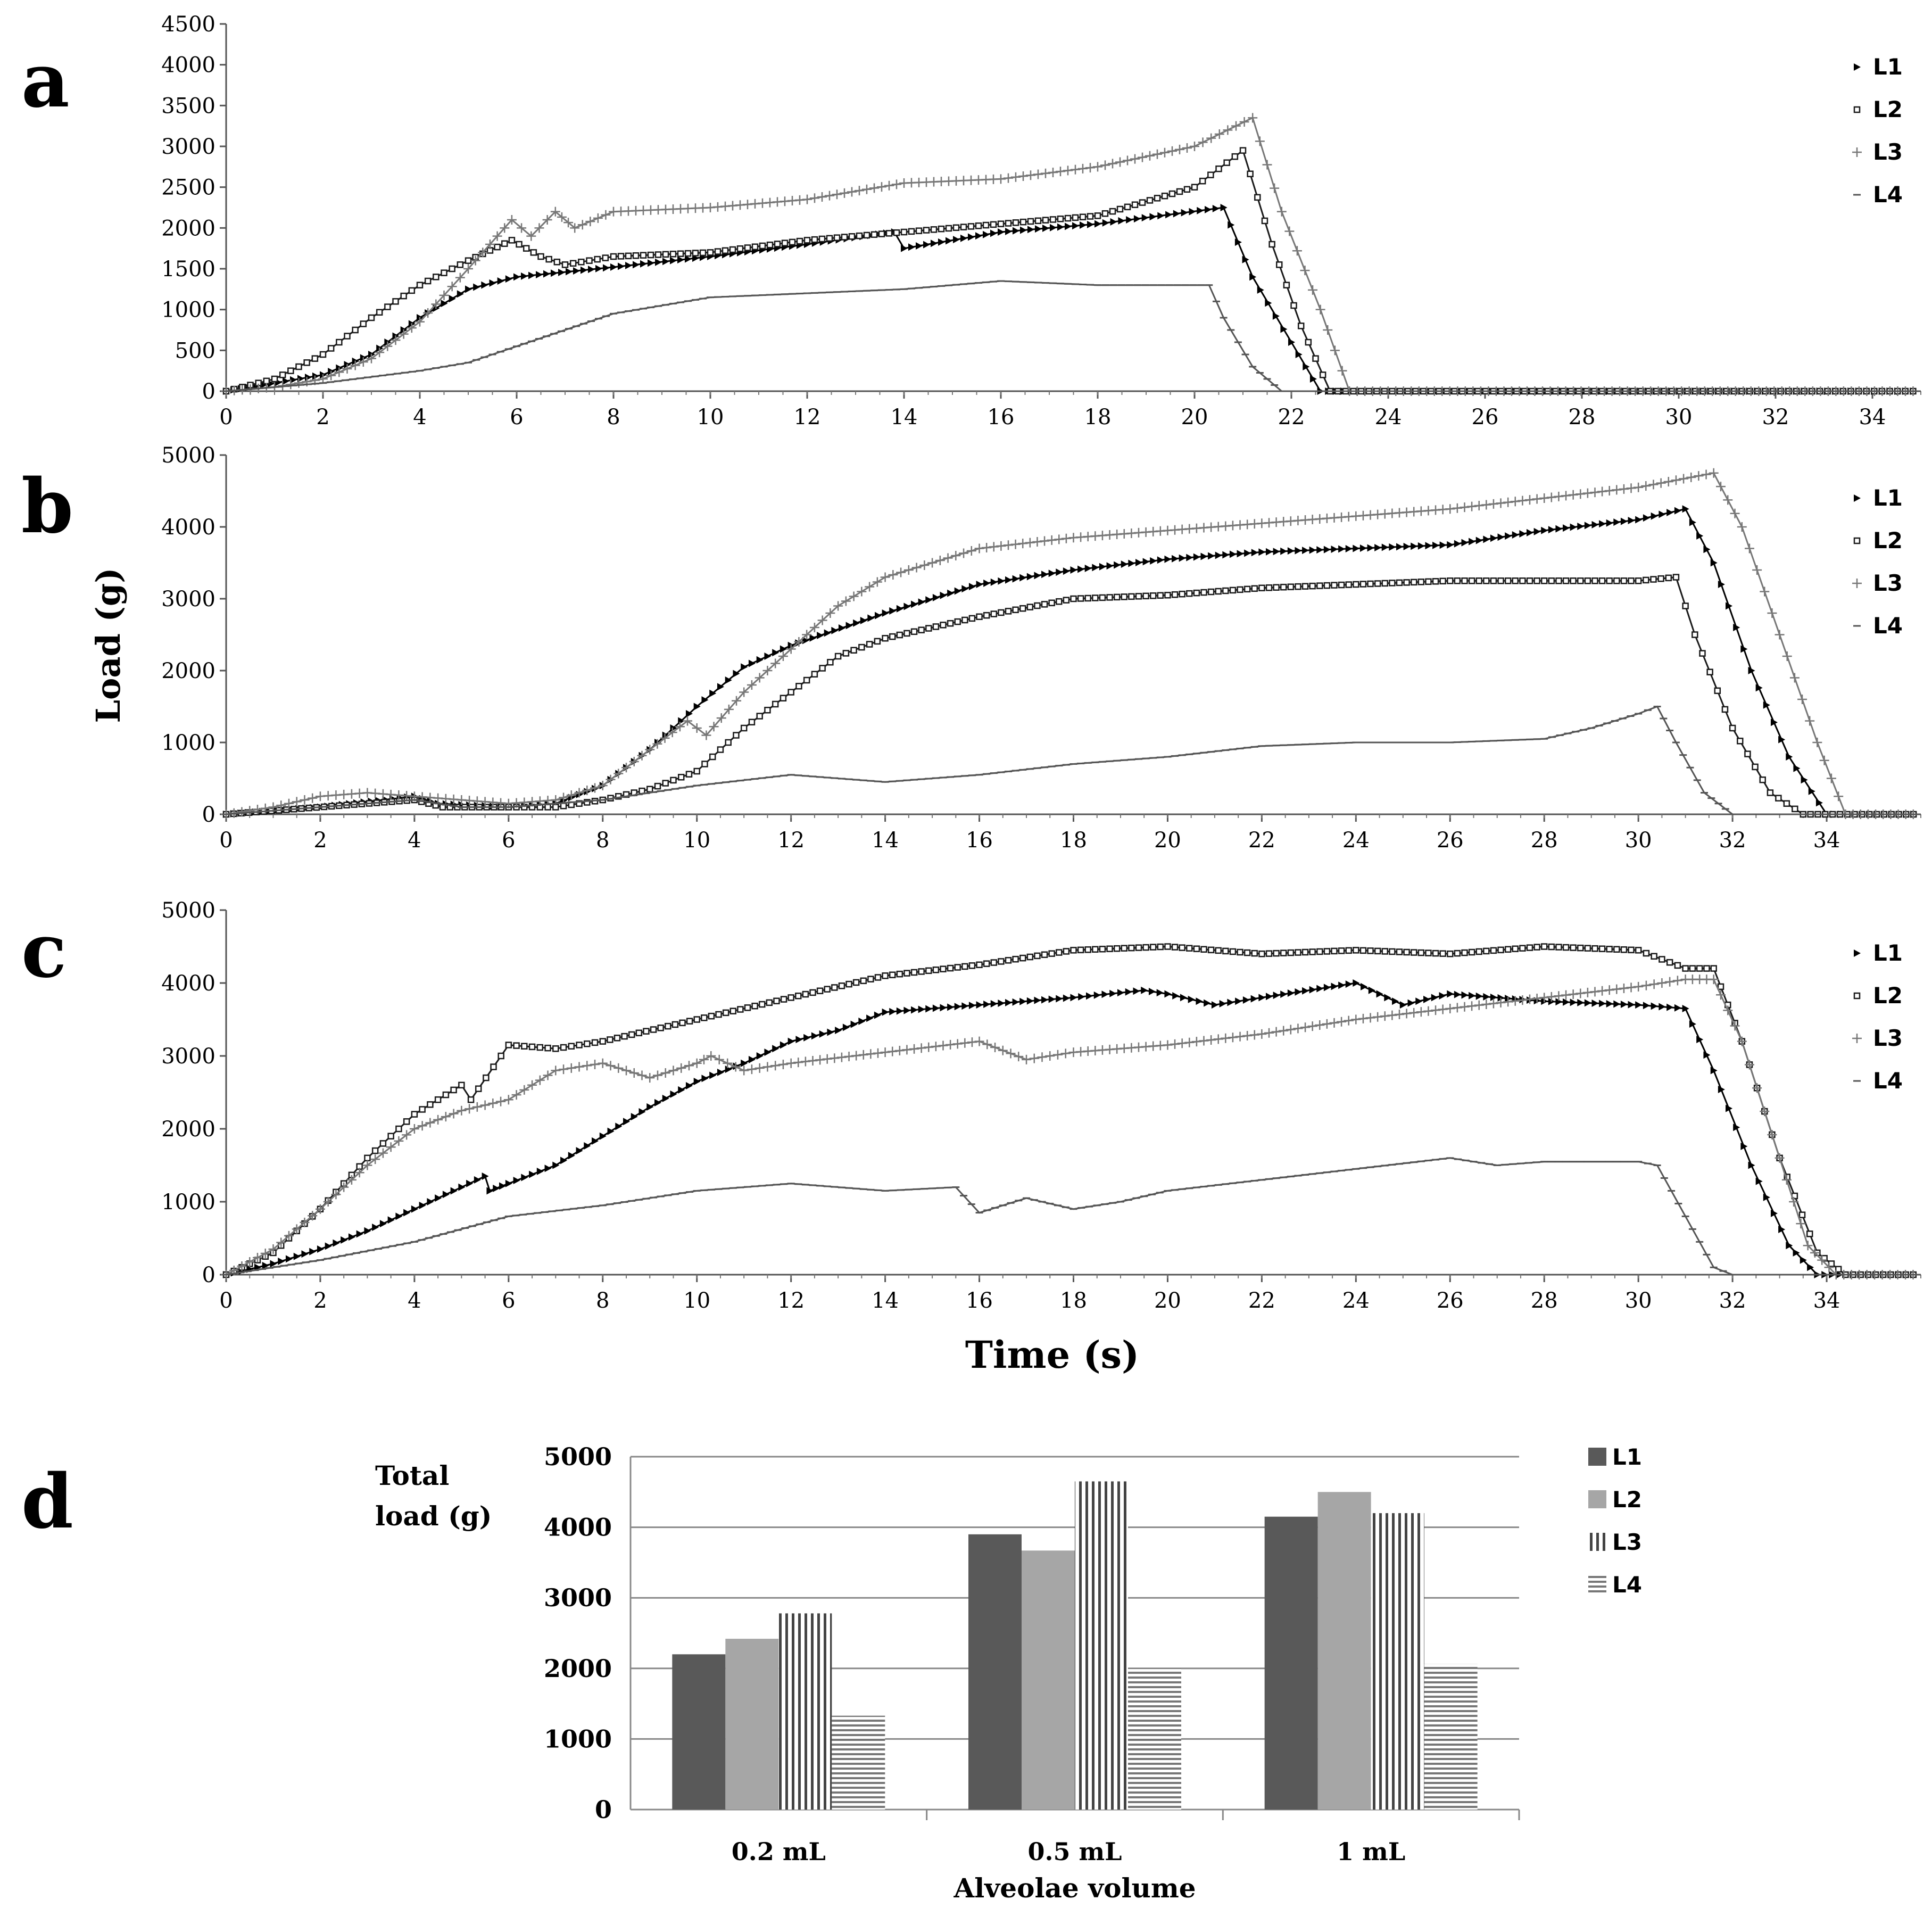 This screenshot has height=1916, width=1932. Describe the element at coordinates (47, 1502) in the screenshot. I see `panel-label-d: d` at that location.